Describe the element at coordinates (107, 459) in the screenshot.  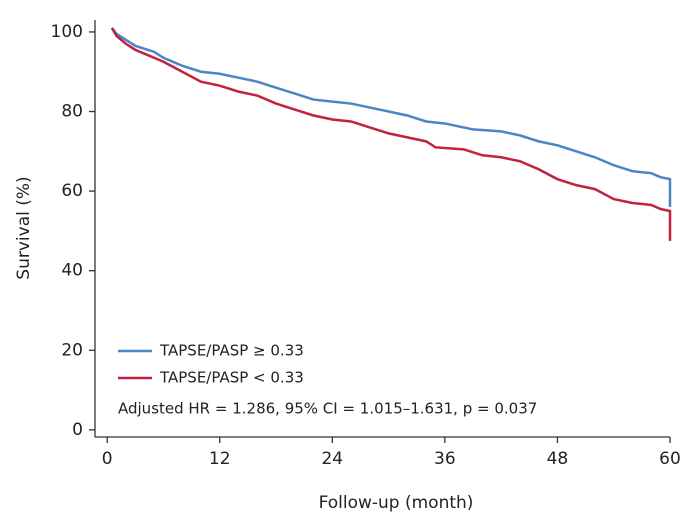
I see `x-tick-label: 0` at that location.